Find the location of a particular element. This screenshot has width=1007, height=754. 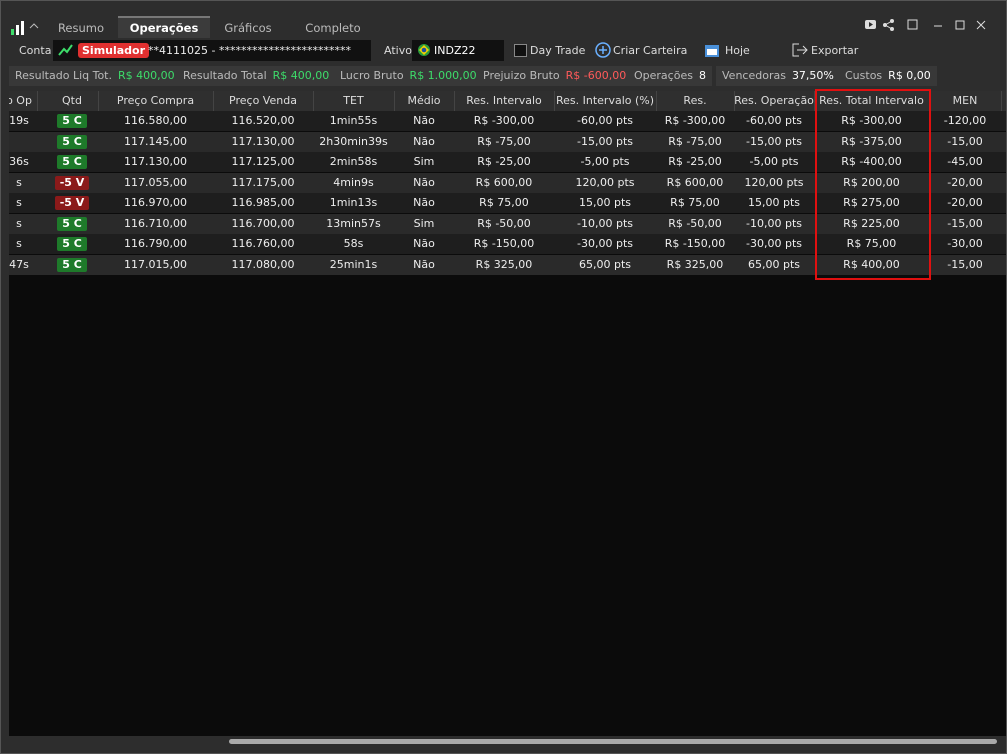

table-cell: 2min58s is located at coordinates (353, 161).